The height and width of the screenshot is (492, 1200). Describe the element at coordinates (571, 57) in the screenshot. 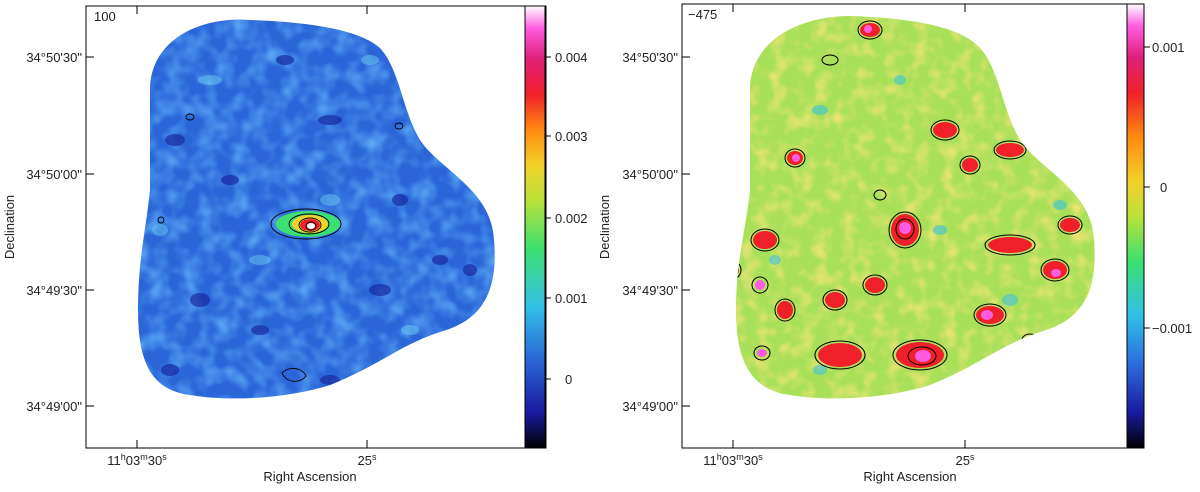

I see `left-colorbar-label: 0.004` at that location.